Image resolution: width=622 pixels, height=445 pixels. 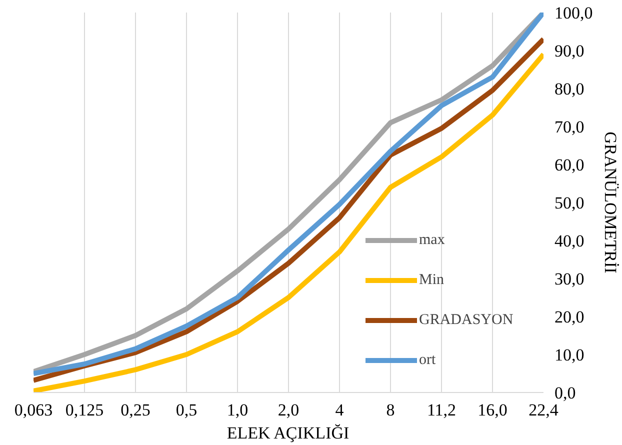 I want to click on legend-label: max, so click(x=432, y=240).